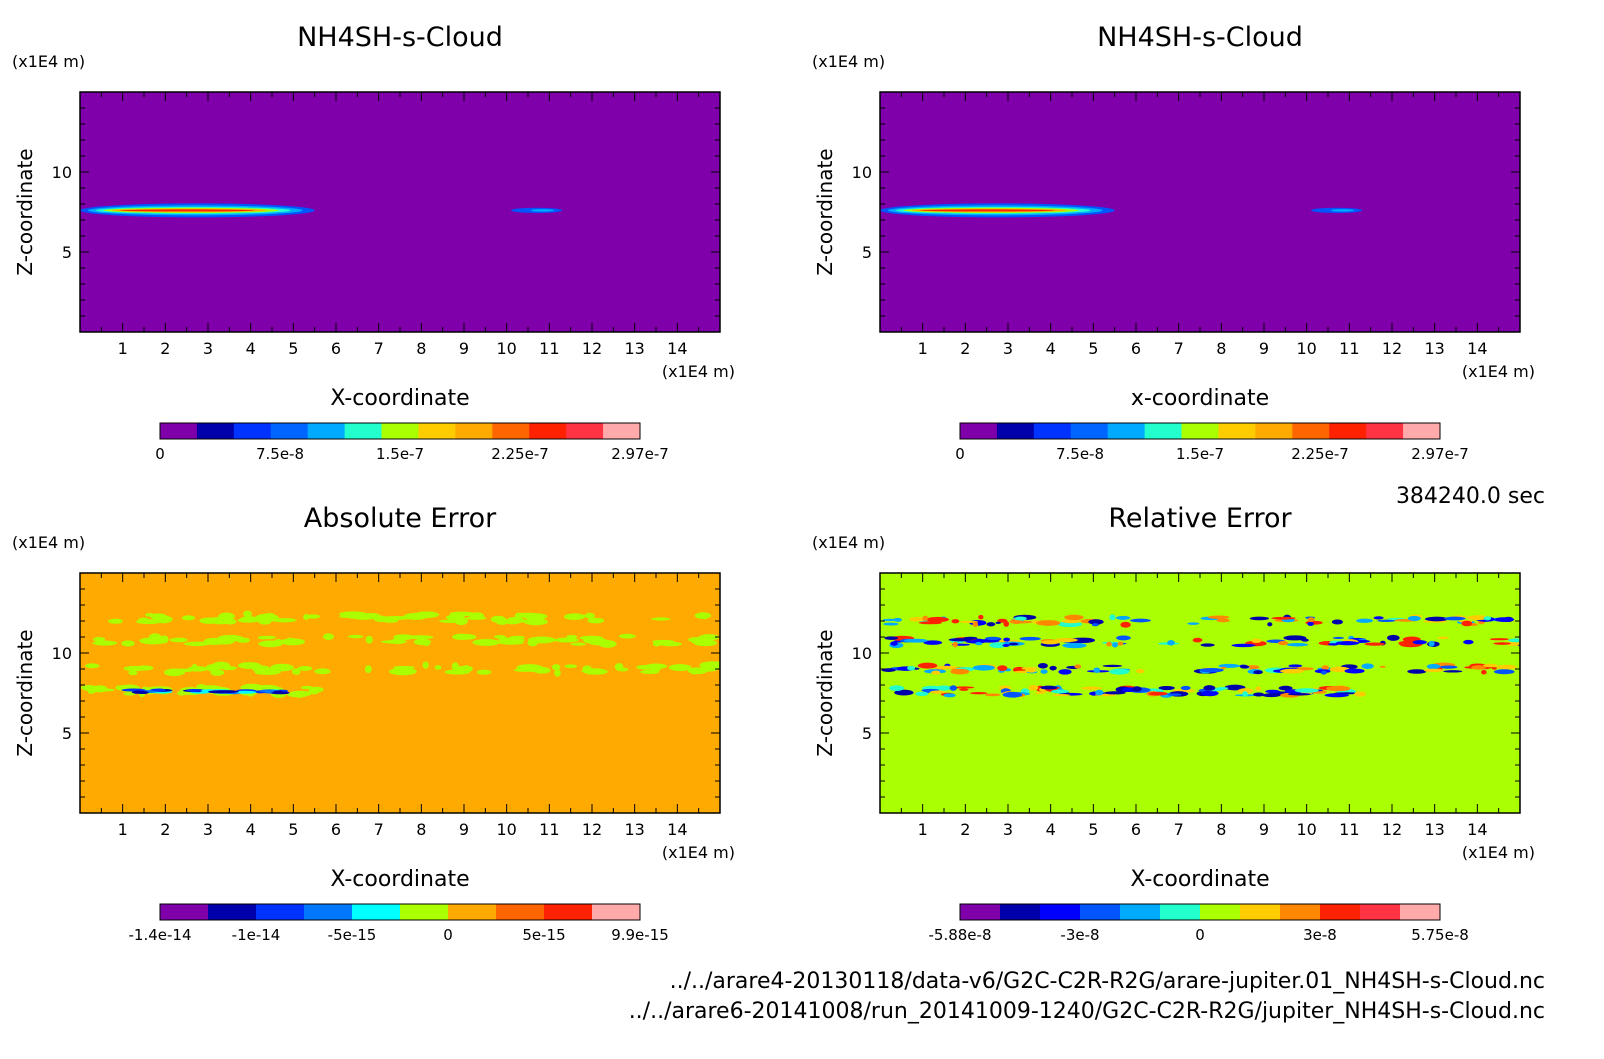 The height and width of the screenshot is (1059, 1604). What do you see at coordinates (867, 252) in the screenshot?
I see `y-tick-label: 5` at bounding box center [867, 252].